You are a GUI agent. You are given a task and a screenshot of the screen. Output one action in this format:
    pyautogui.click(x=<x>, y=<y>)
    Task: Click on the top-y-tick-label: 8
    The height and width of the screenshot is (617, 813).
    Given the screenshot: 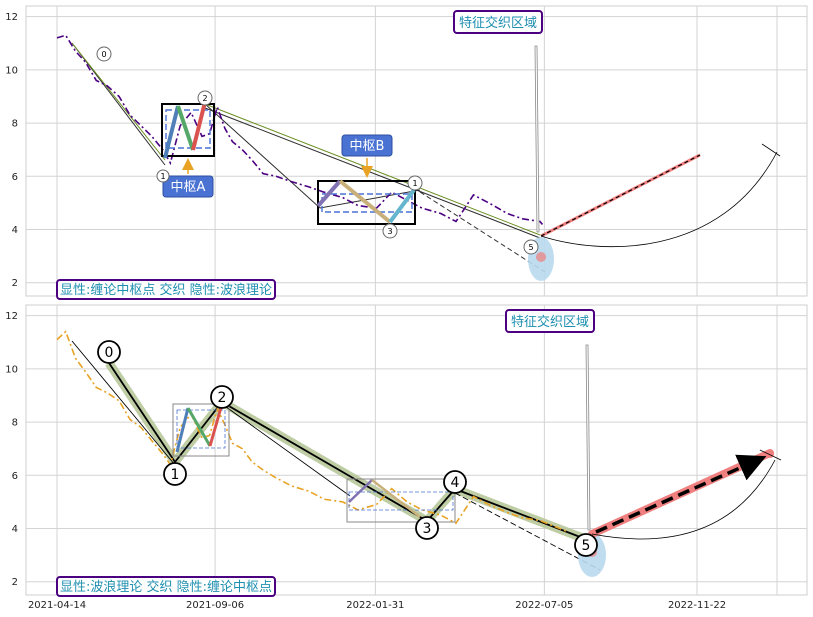 What is the action you would take?
    pyautogui.click(x=15, y=124)
    